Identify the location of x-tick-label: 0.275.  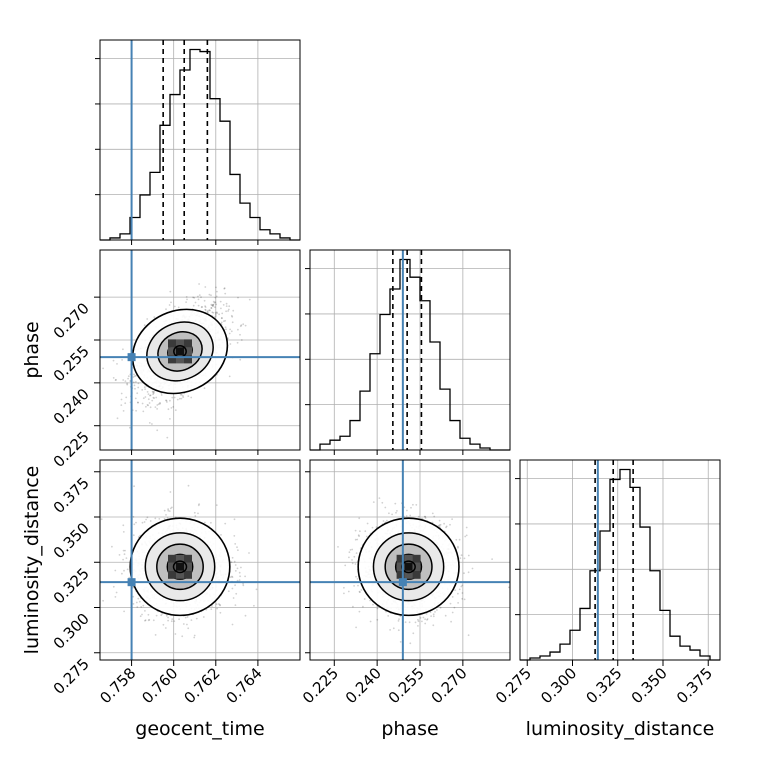
(513, 685).